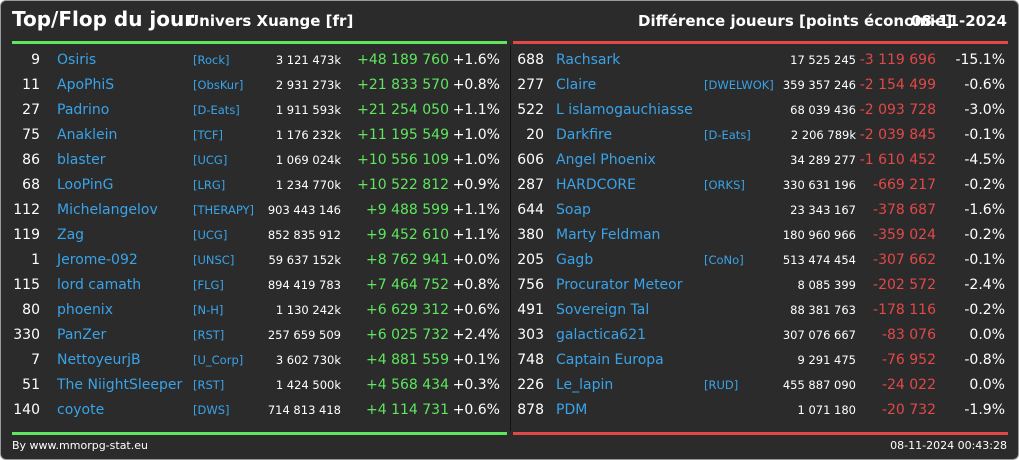 The height and width of the screenshot is (460, 1019). Describe the element at coordinates (601, 335) in the screenshot. I see `player-name: galactica621` at that location.